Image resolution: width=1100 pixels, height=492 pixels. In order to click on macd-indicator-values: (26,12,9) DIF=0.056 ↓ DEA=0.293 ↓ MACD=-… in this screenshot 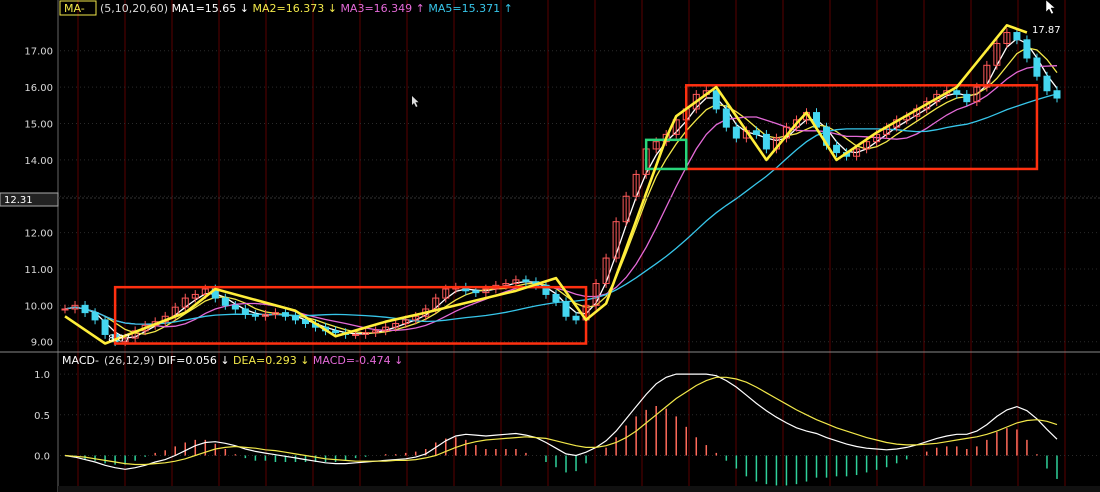, I will do `click(253, 360)`.